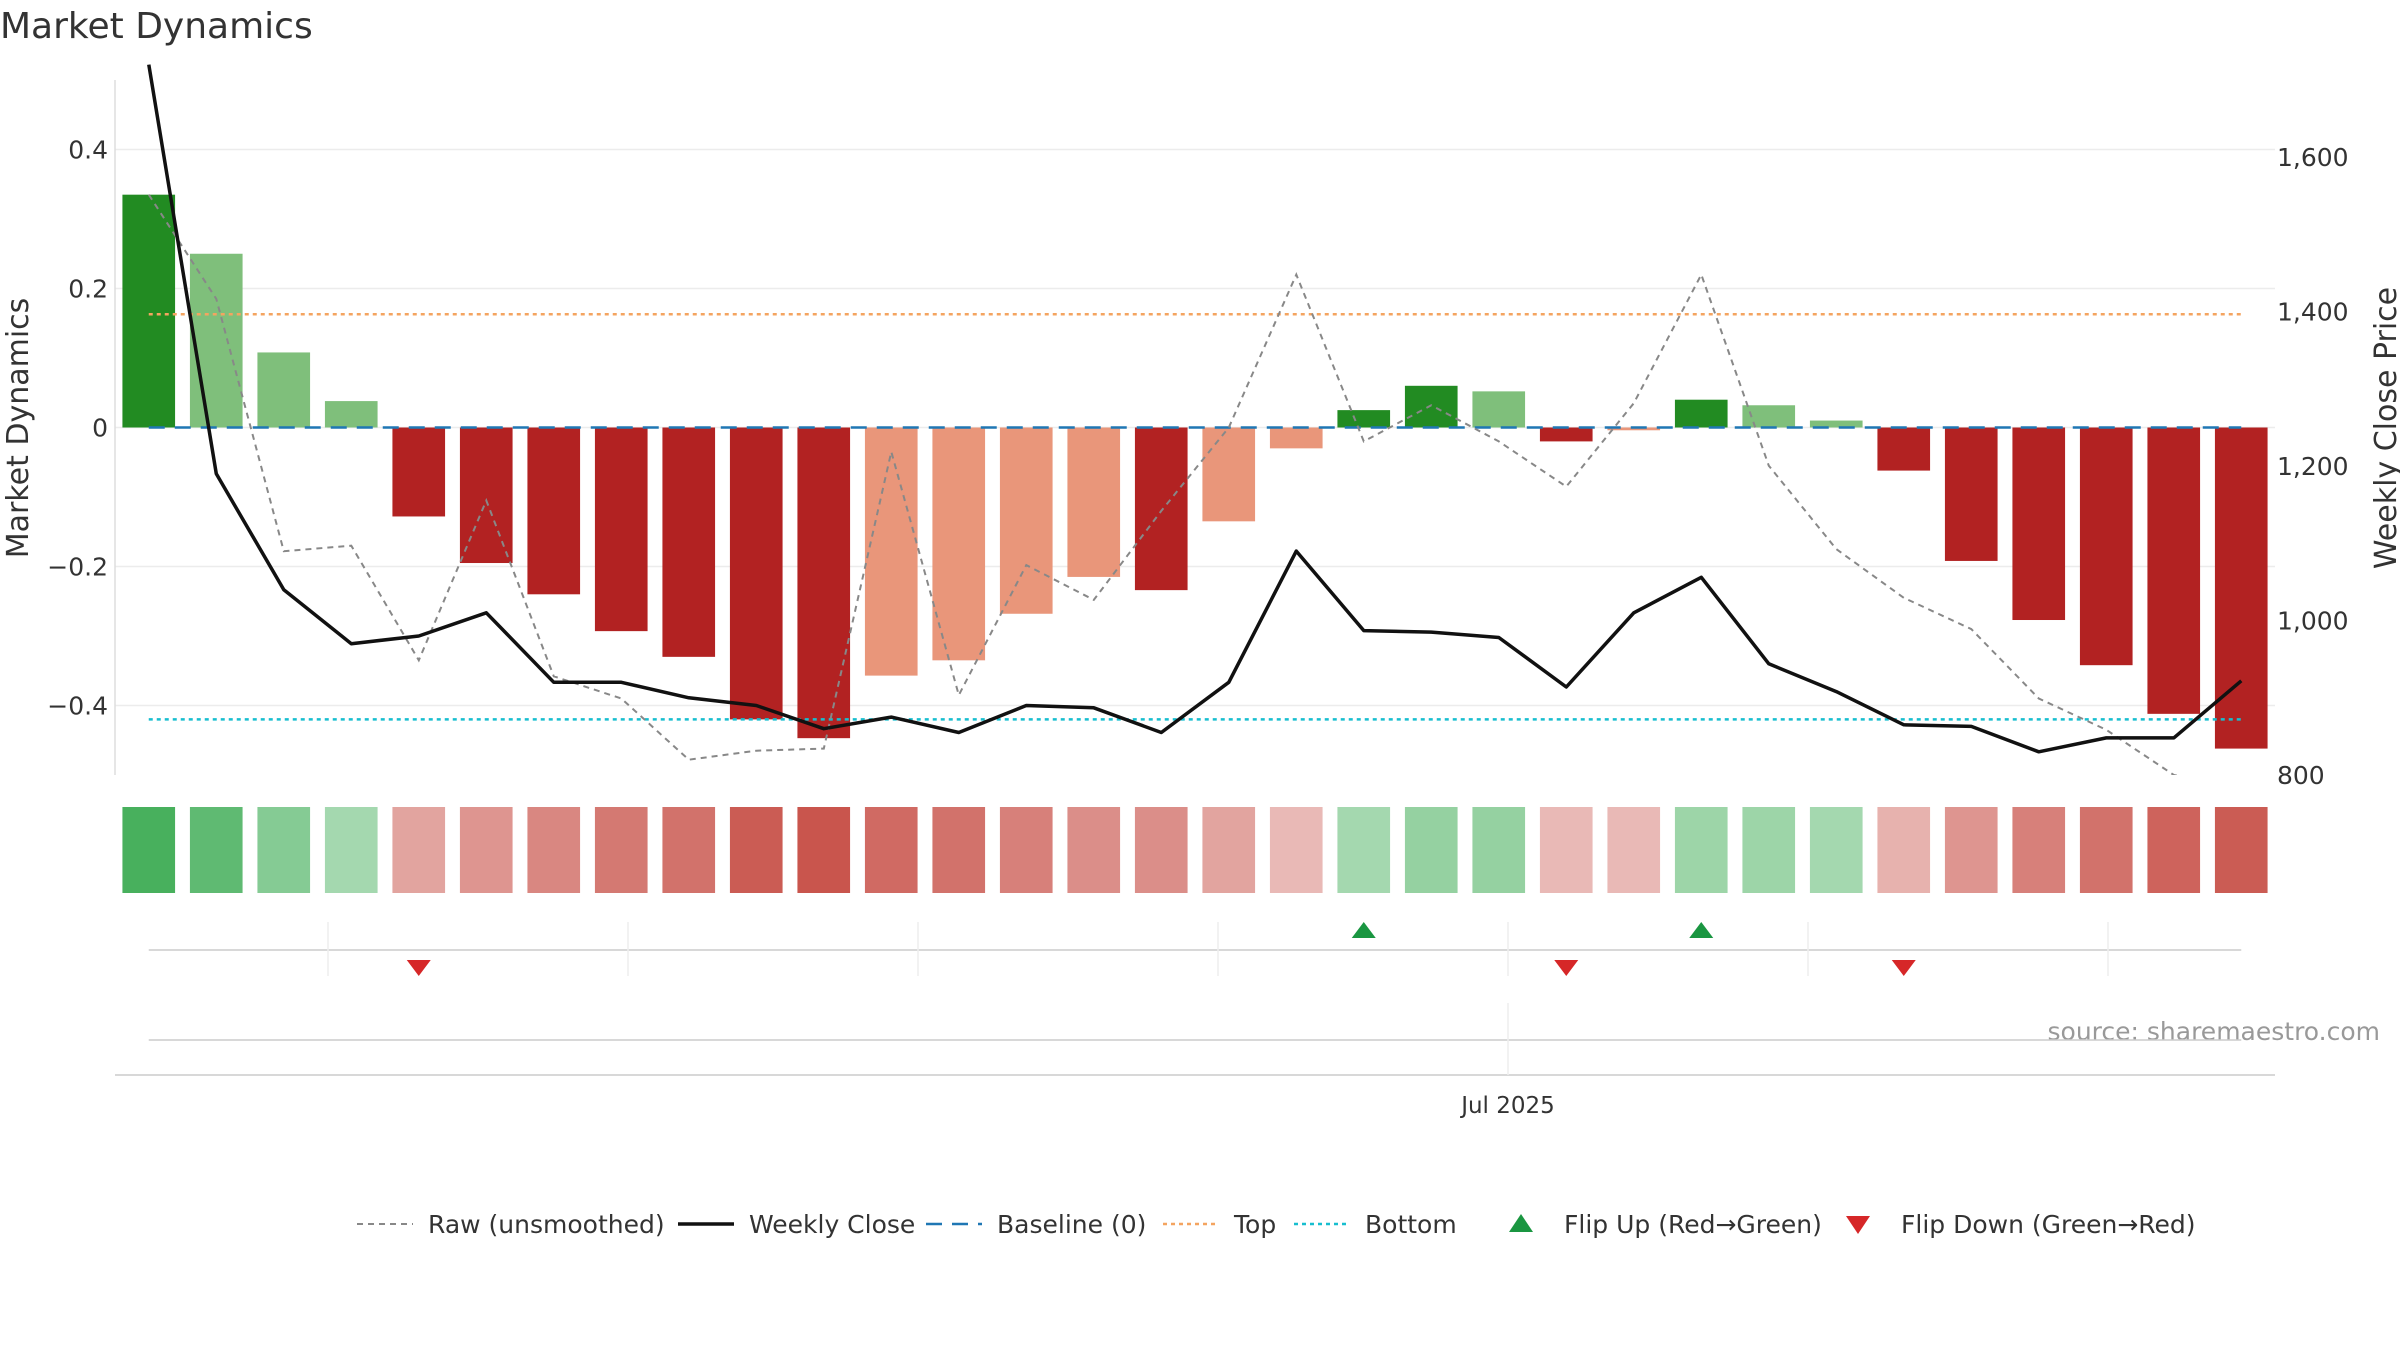 The image size is (2400, 1350). What do you see at coordinates (546, 1224) in the screenshot?
I see `legend-label: Raw (unsmoothed)` at bounding box center [546, 1224].